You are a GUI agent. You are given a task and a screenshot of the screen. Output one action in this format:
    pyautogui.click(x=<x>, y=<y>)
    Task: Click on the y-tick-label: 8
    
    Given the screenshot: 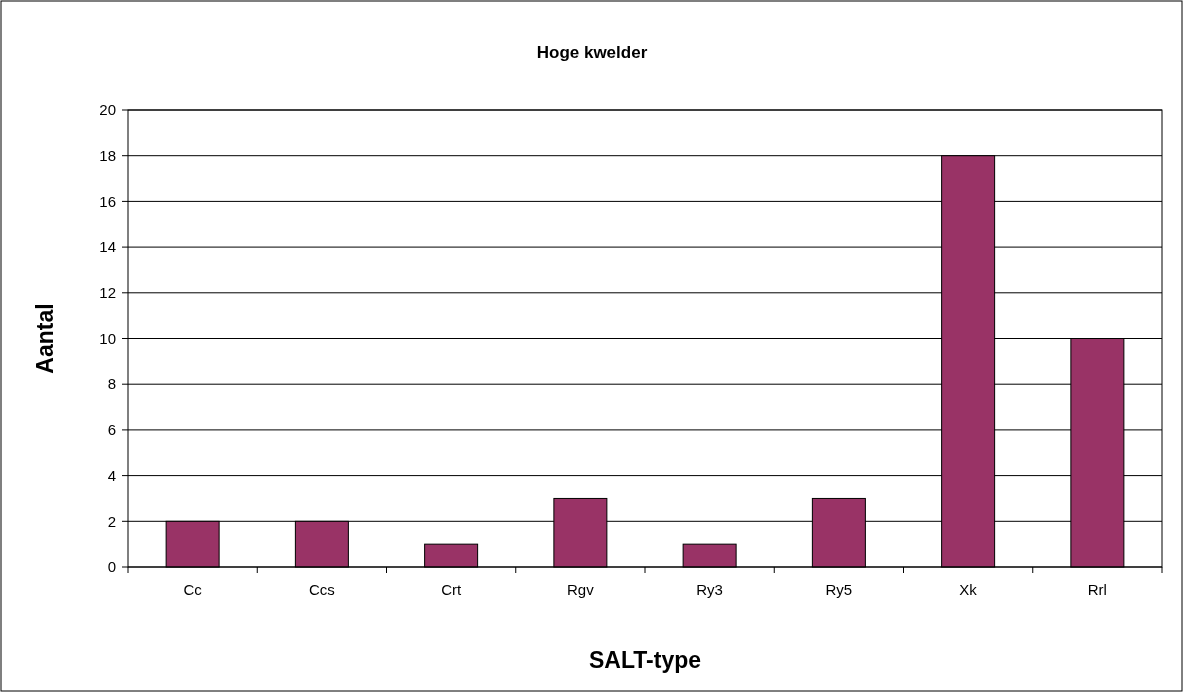 What is the action you would take?
    pyautogui.click(x=111, y=384)
    